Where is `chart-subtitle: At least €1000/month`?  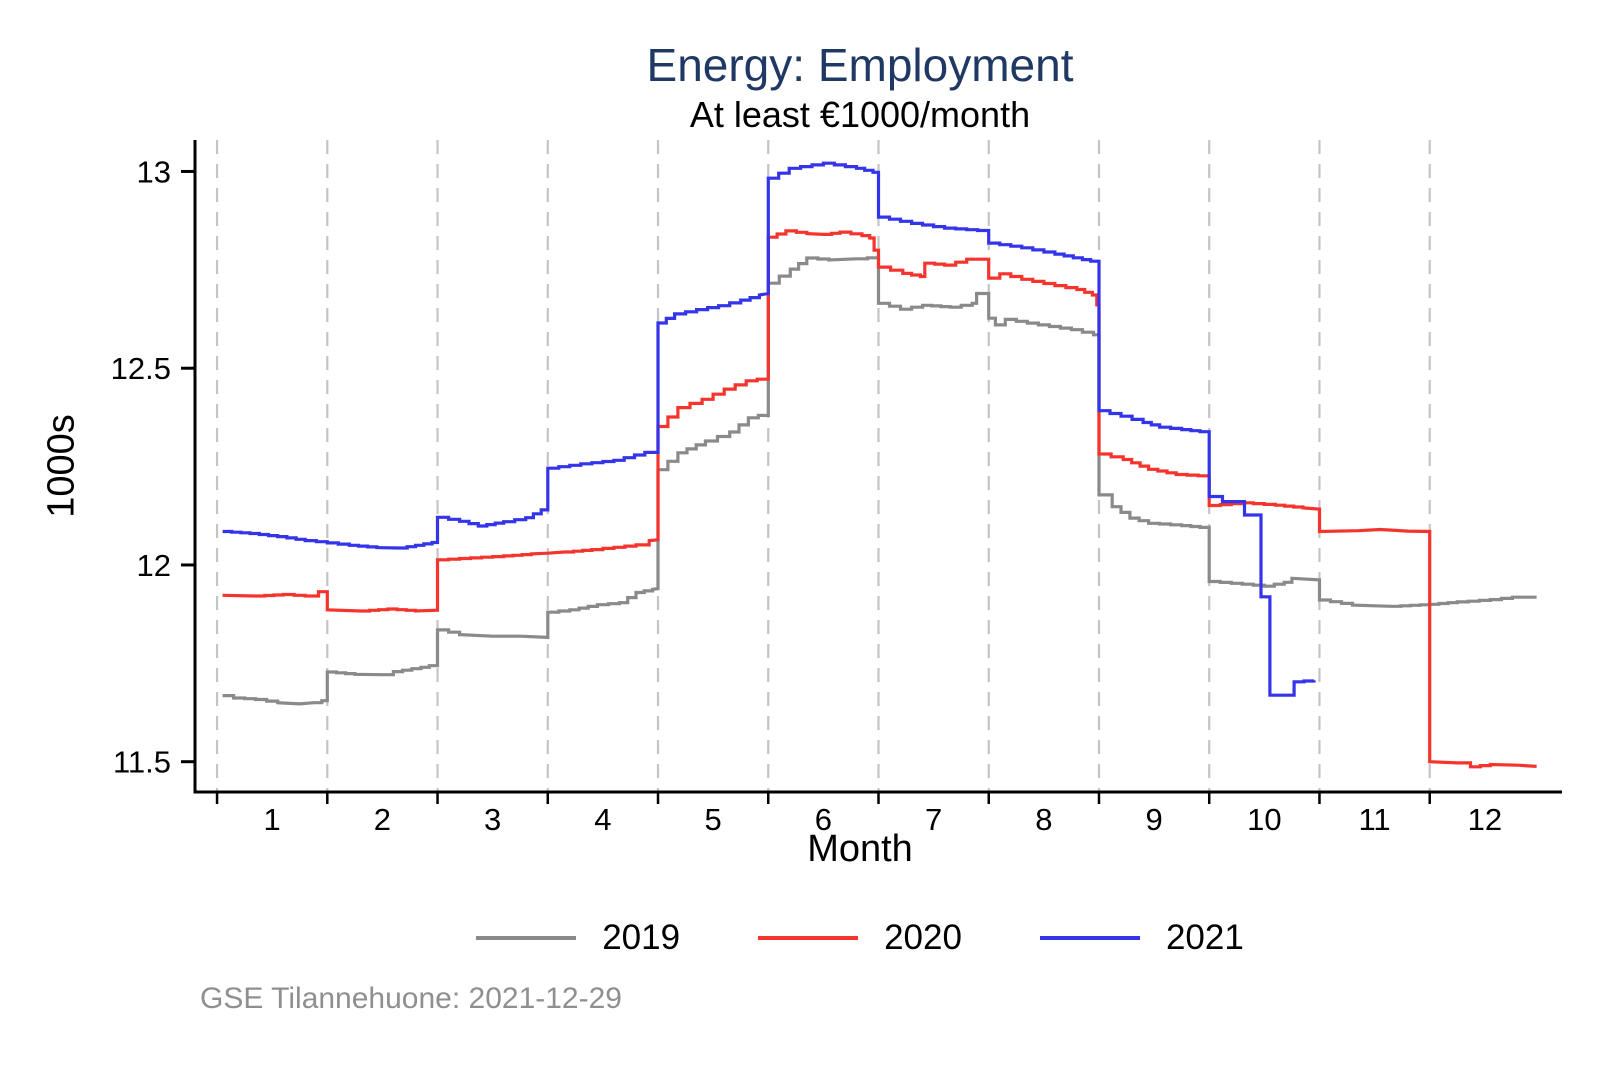 chart-subtitle: At least €1000/month is located at coordinates (860, 114).